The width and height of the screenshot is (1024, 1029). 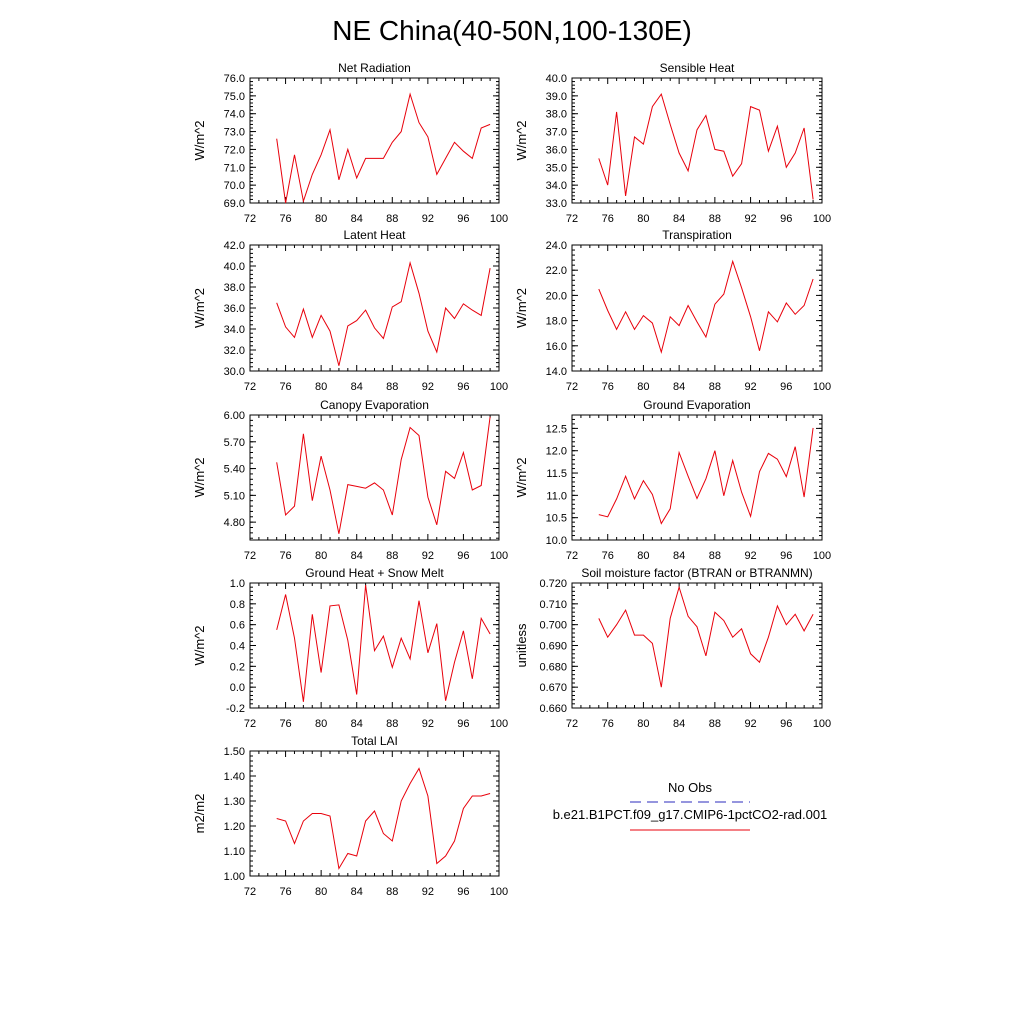 What do you see at coordinates (556, 496) in the screenshot?
I see `y-tick-label: 11.0` at bounding box center [556, 496].